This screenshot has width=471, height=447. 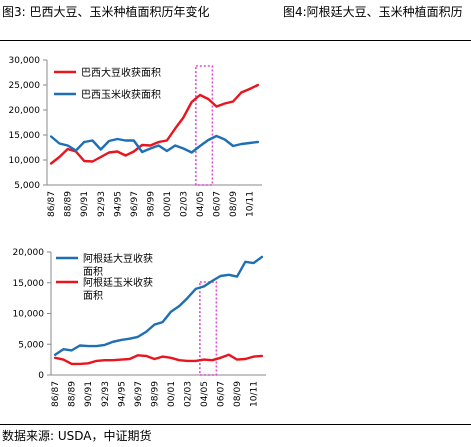 What do you see at coordinates (235, 40) in the screenshot?
I see `header-divider` at bounding box center [235, 40].